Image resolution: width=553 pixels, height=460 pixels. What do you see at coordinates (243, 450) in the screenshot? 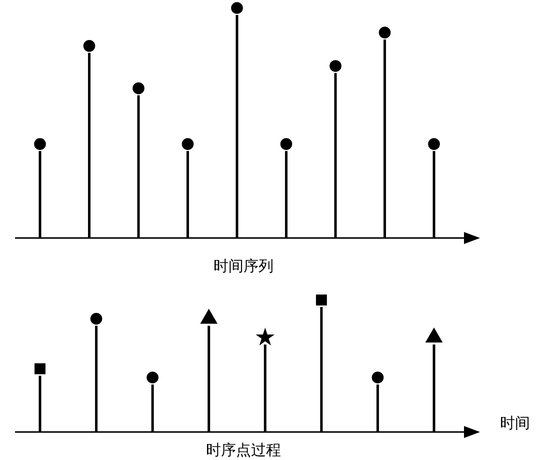
I see `text: 时序点过程` at bounding box center [243, 450].